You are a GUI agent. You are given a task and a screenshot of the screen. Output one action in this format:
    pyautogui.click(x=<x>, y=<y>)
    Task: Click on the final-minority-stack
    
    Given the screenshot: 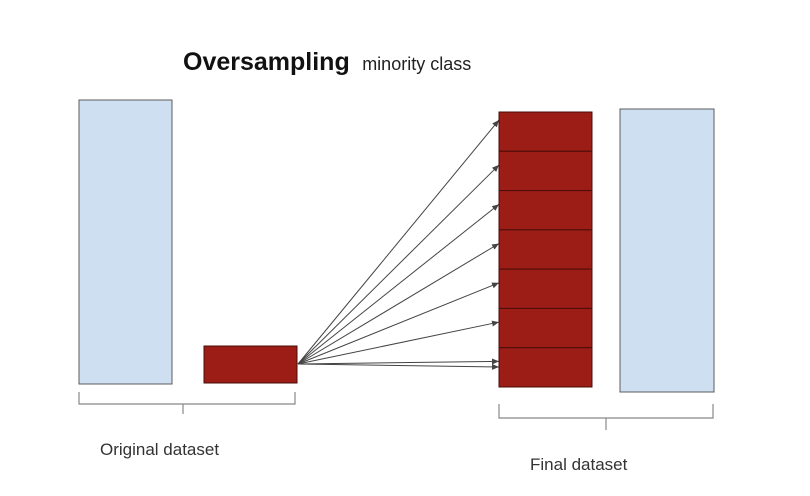 What is the action you would take?
    pyautogui.click(x=545, y=249)
    